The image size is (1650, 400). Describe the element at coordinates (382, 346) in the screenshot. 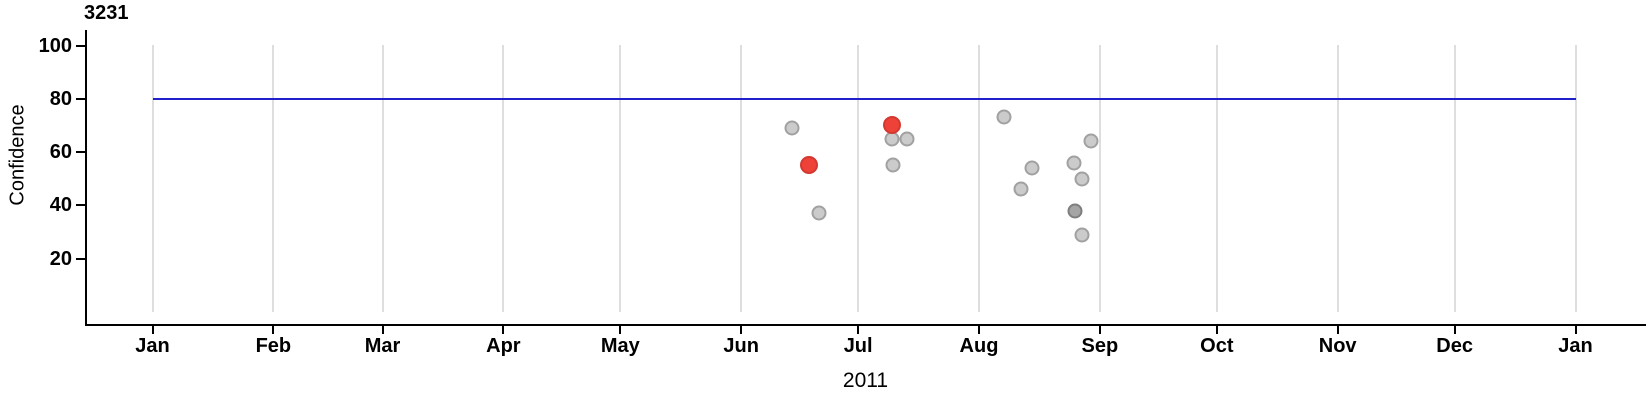

I see `x-tick-label: Mar` at that location.